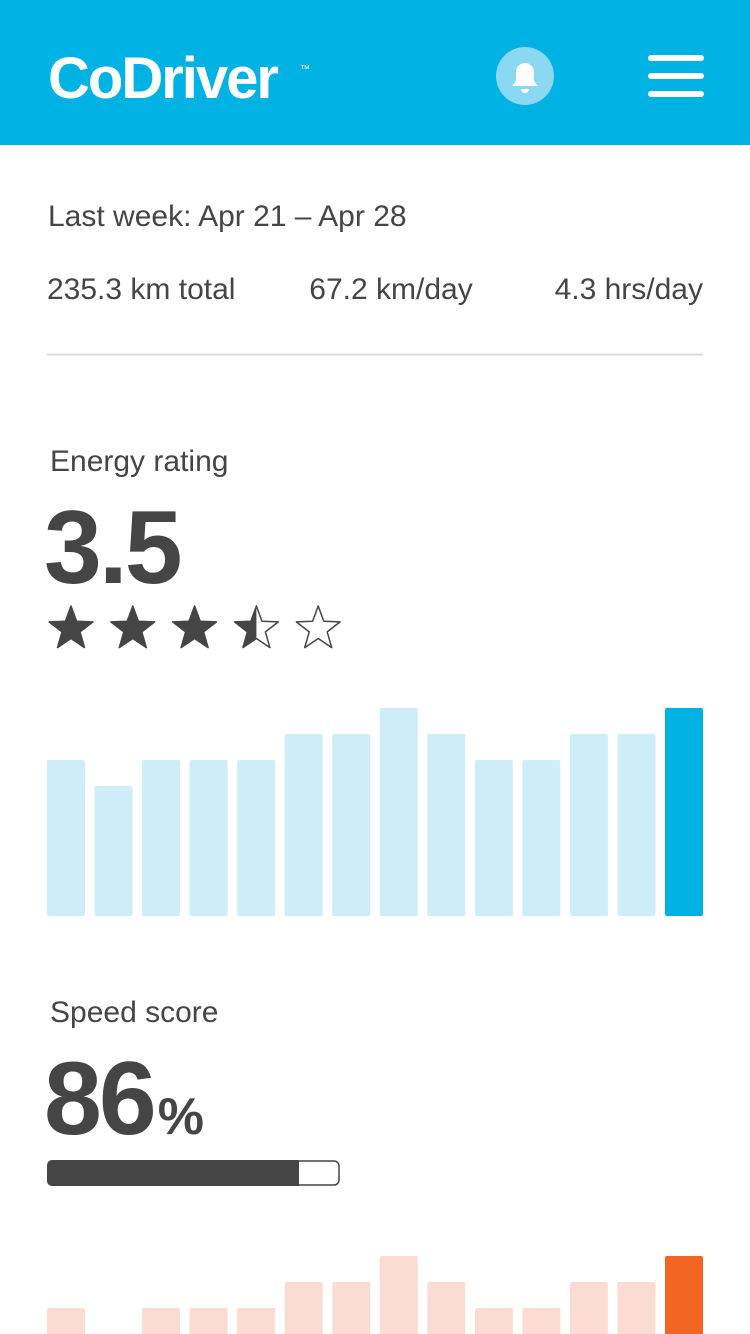  Describe the element at coordinates (99, 1099) in the screenshot. I see `speed-value: 86` at that location.